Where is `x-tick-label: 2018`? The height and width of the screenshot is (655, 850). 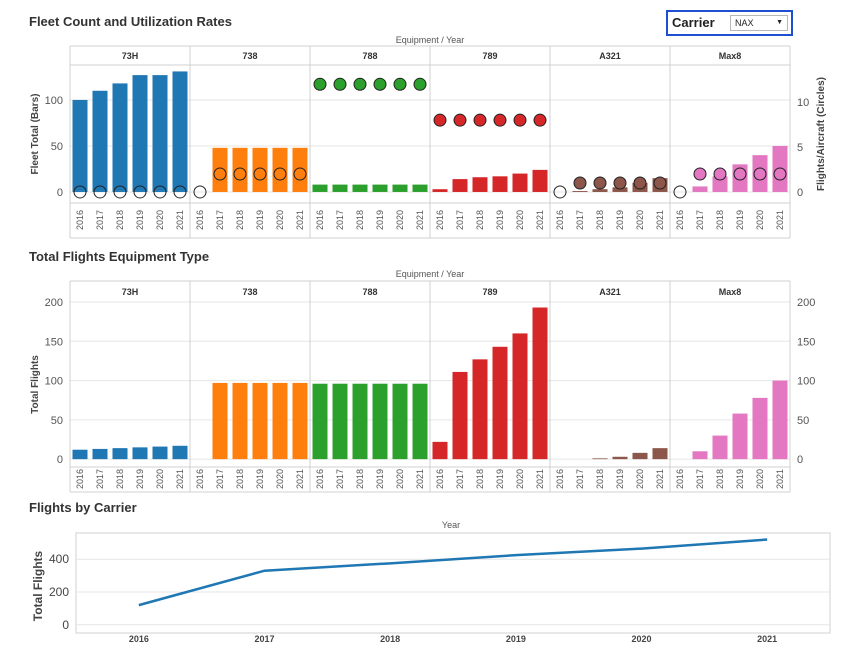
x-tick-label: 2018 is located at coordinates (390, 638).